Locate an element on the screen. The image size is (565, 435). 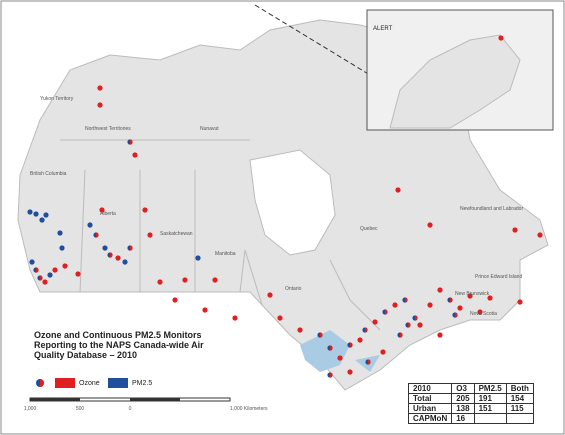
region-label: British Columbia is located at coordinates (48, 174).